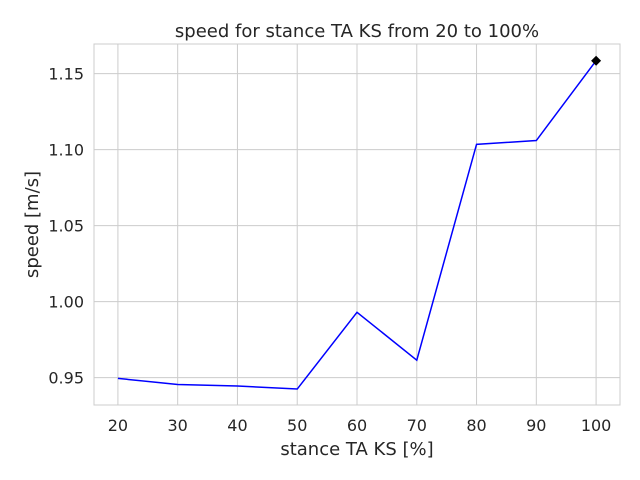 Image resolution: width=640 pixels, height=480 pixels. I want to click on x-tick-label: 30, so click(178, 425).